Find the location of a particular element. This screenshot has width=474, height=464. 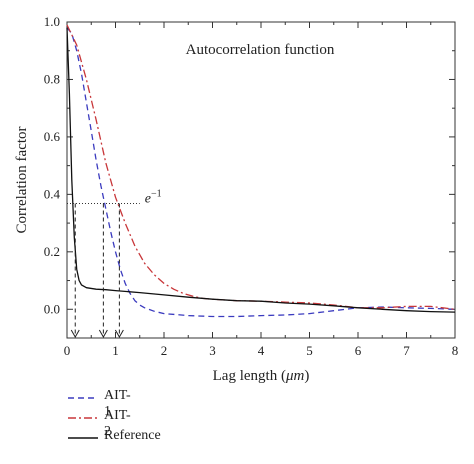

x-tick-label: 2 is located at coordinates (164, 350).